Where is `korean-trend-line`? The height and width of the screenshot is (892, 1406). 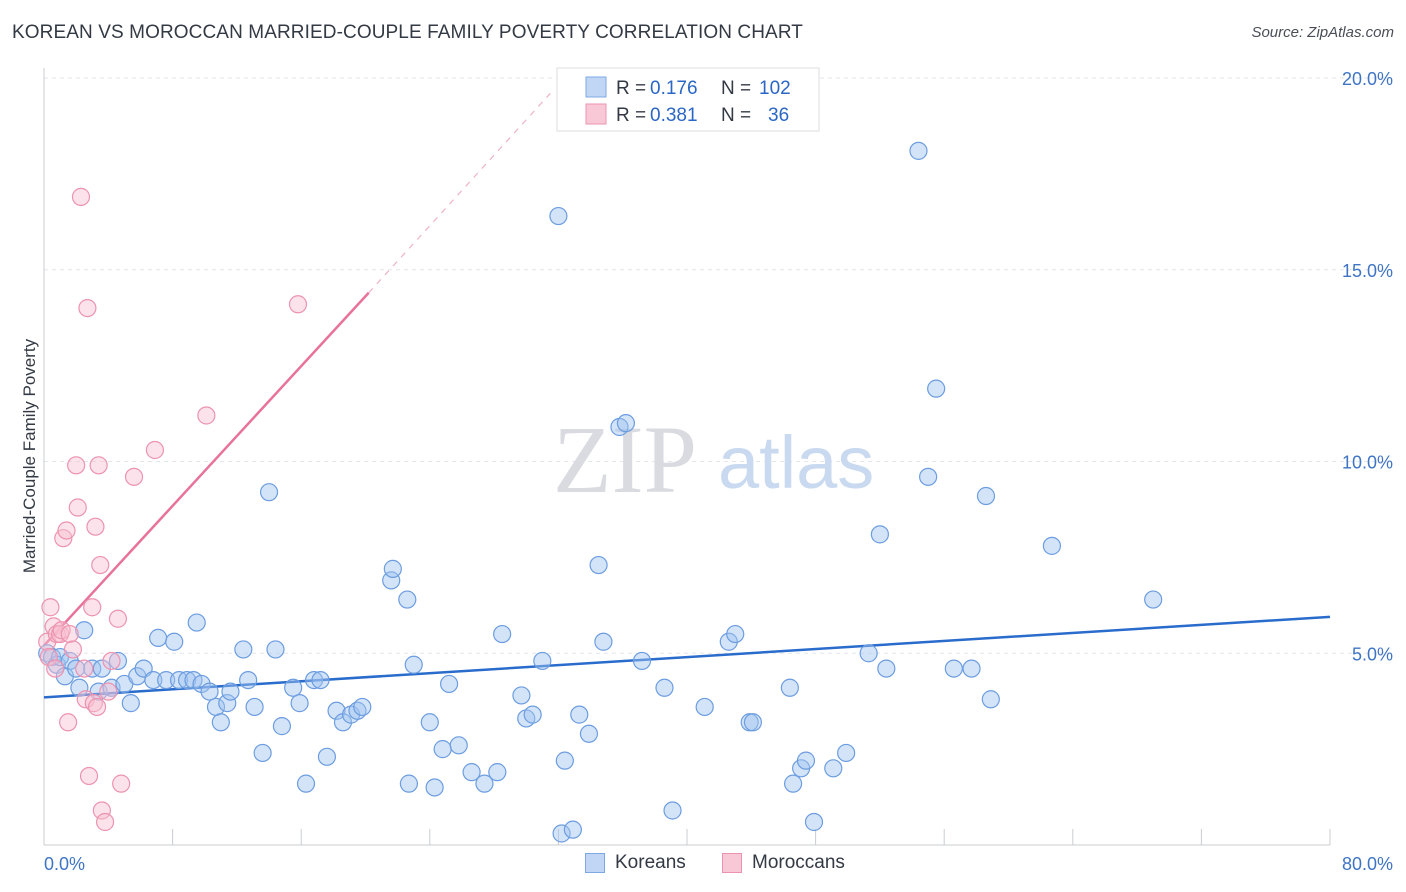
korean-trend-line is located at coordinates (687, 657).